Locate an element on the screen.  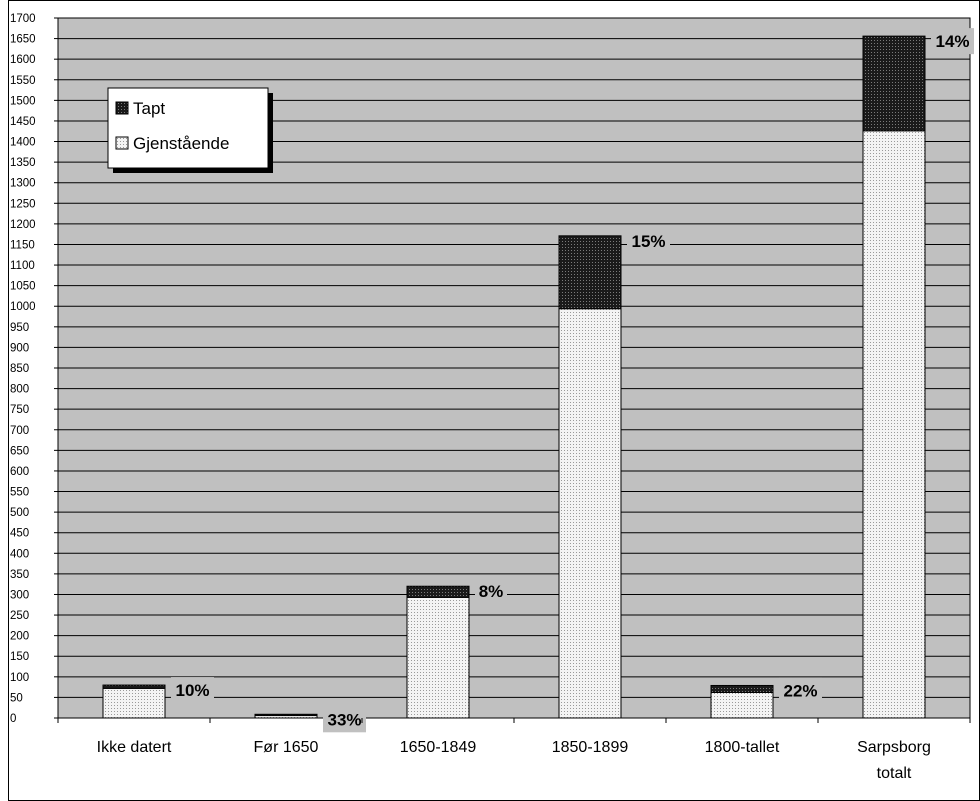
legend: Tapt Gjenstående is located at coordinates (190, 130).